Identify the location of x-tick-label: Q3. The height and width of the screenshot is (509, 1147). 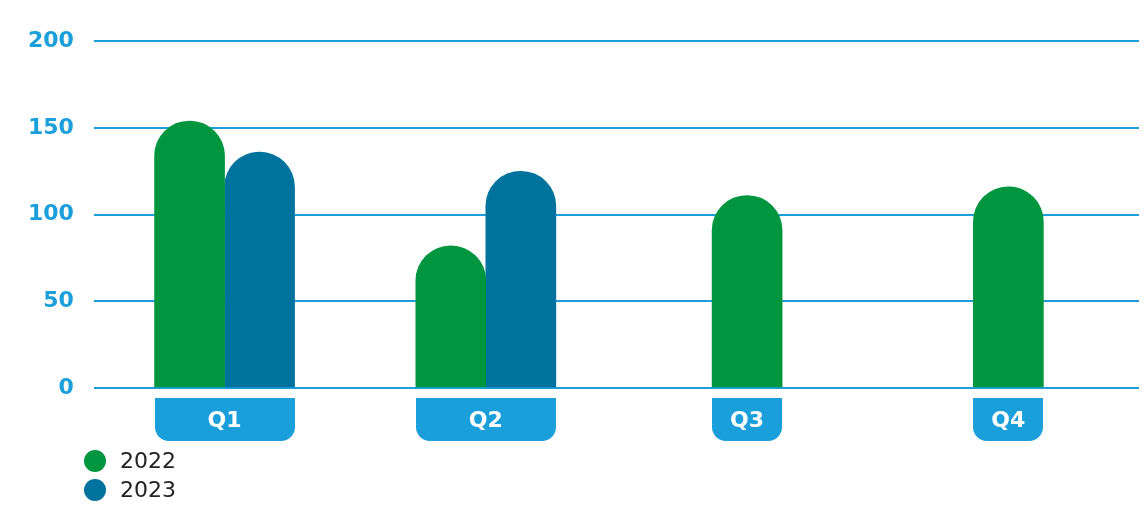
(747, 419).